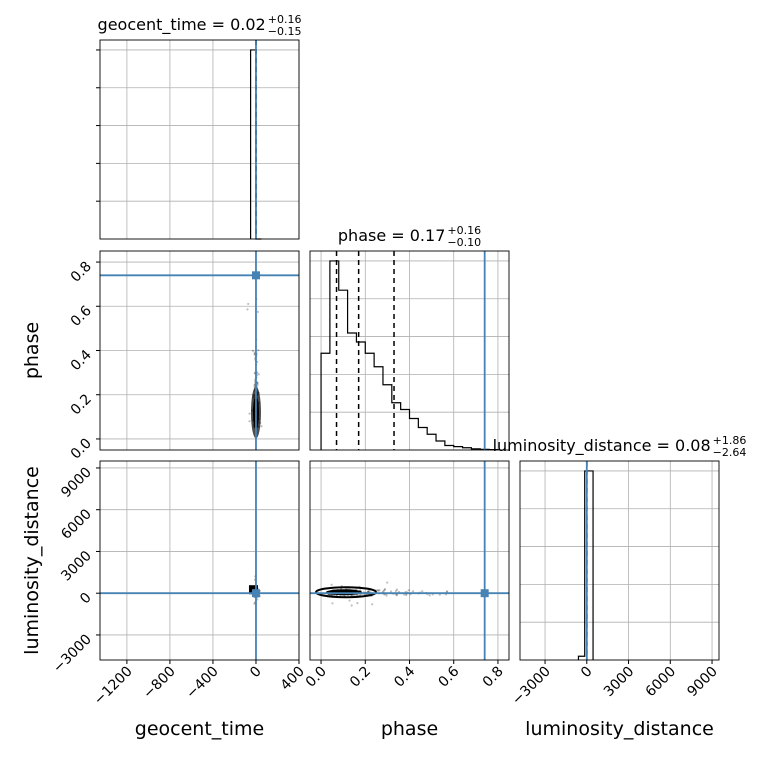 The image size is (760, 760). Describe the element at coordinates (464, 242) in the screenshot. I see `title-sub: −0.10` at that location.